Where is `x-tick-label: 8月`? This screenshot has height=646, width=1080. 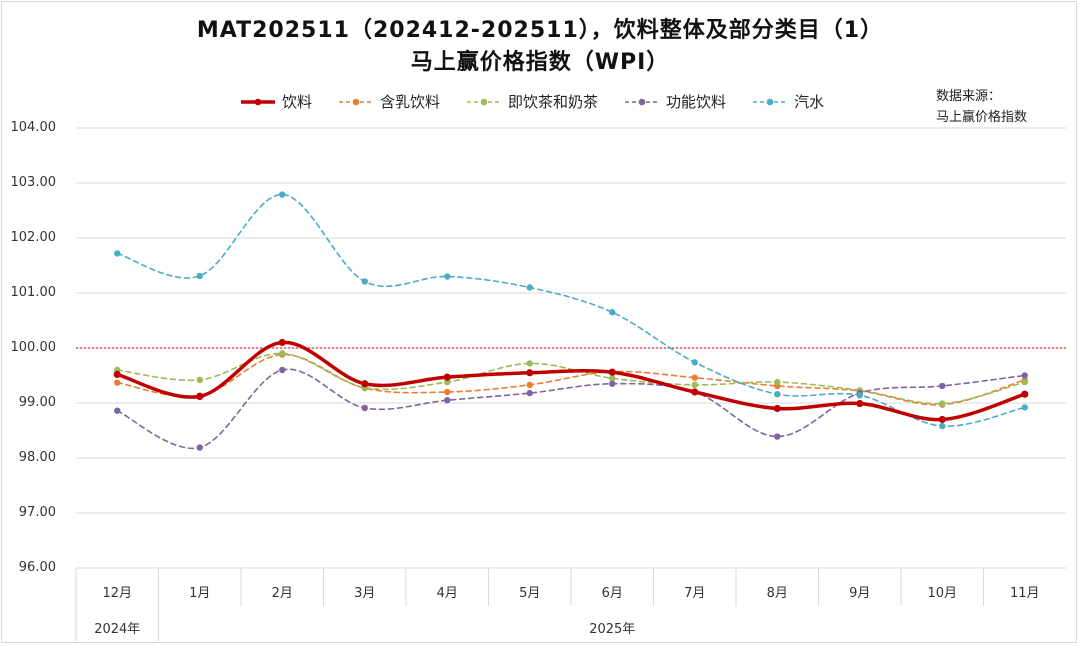 x-tick-label: 8月 is located at coordinates (777, 593).